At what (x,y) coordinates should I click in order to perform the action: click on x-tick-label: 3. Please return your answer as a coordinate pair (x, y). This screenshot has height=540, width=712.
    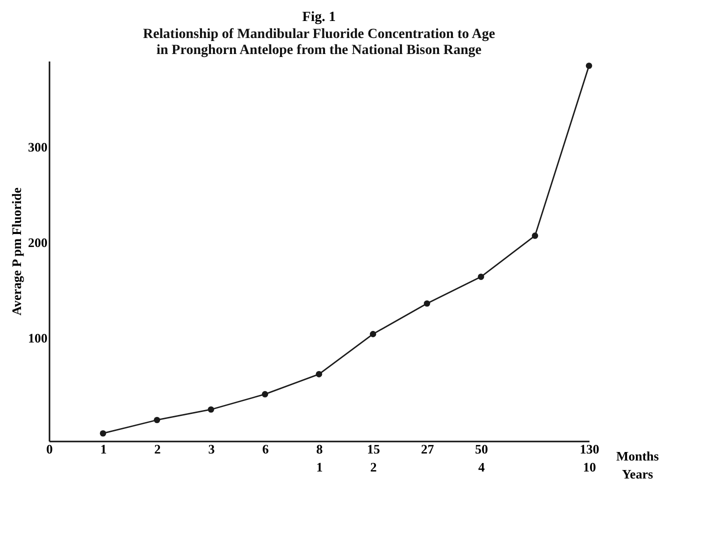
    Looking at the image, I should click on (212, 449).